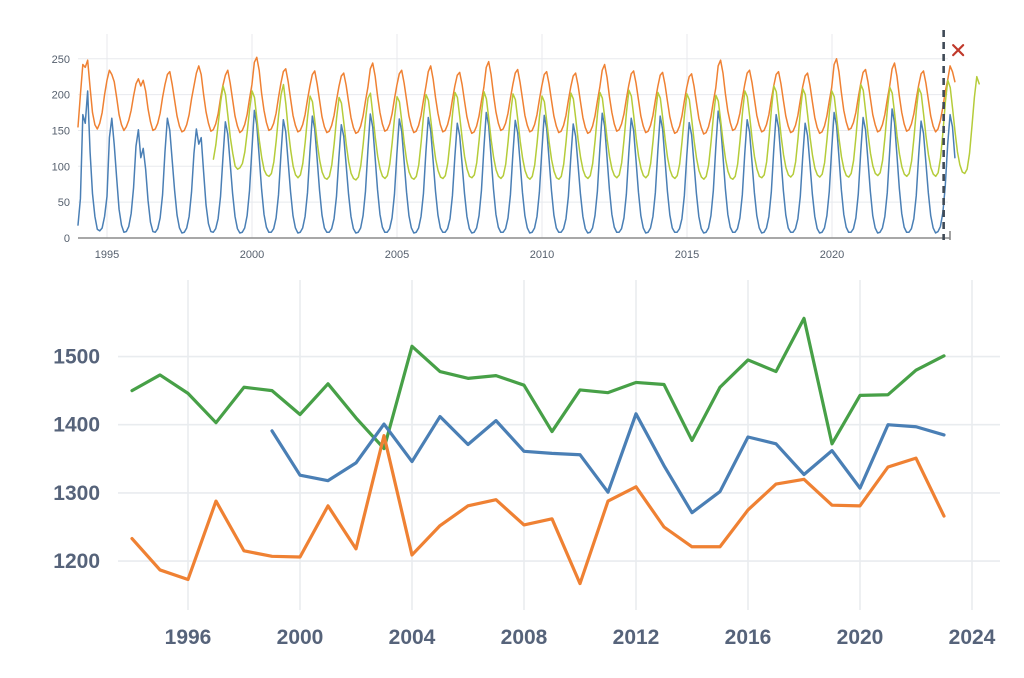 This screenshot has width=1024, height=678. Describe the element at coordinates (67, 239) in the screenshot. I see `top-y-tick: 0` at that location.